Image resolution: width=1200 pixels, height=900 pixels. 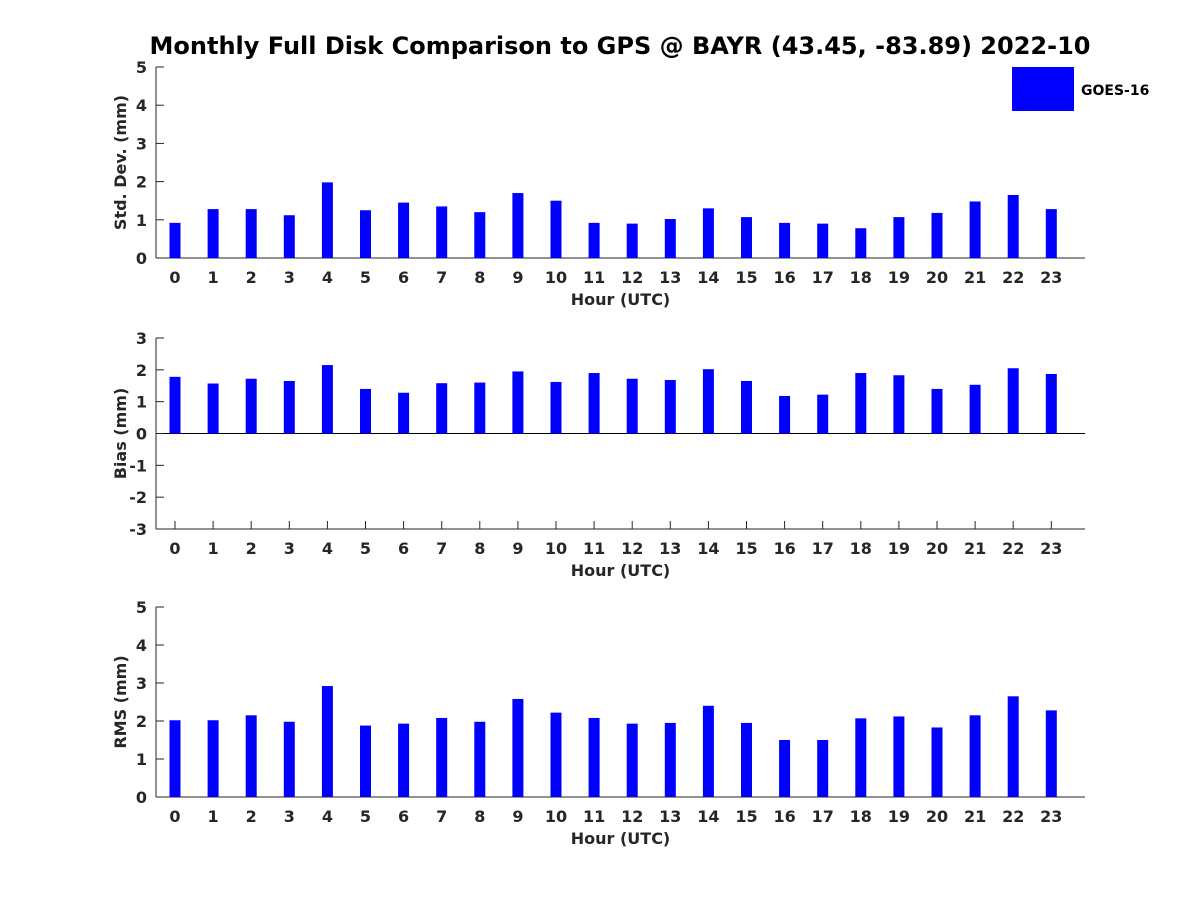 I want to click on y-tick-label: -3, so click(x=138, y=529).